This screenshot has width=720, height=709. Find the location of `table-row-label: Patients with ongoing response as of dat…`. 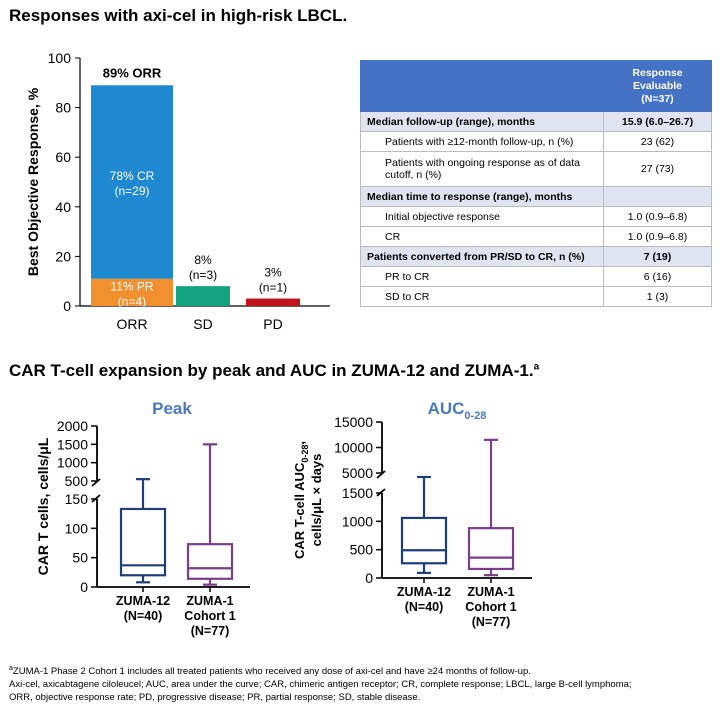

table-row-label: Patients with ongoing response as of dat… is located at coordinates (482, 169).